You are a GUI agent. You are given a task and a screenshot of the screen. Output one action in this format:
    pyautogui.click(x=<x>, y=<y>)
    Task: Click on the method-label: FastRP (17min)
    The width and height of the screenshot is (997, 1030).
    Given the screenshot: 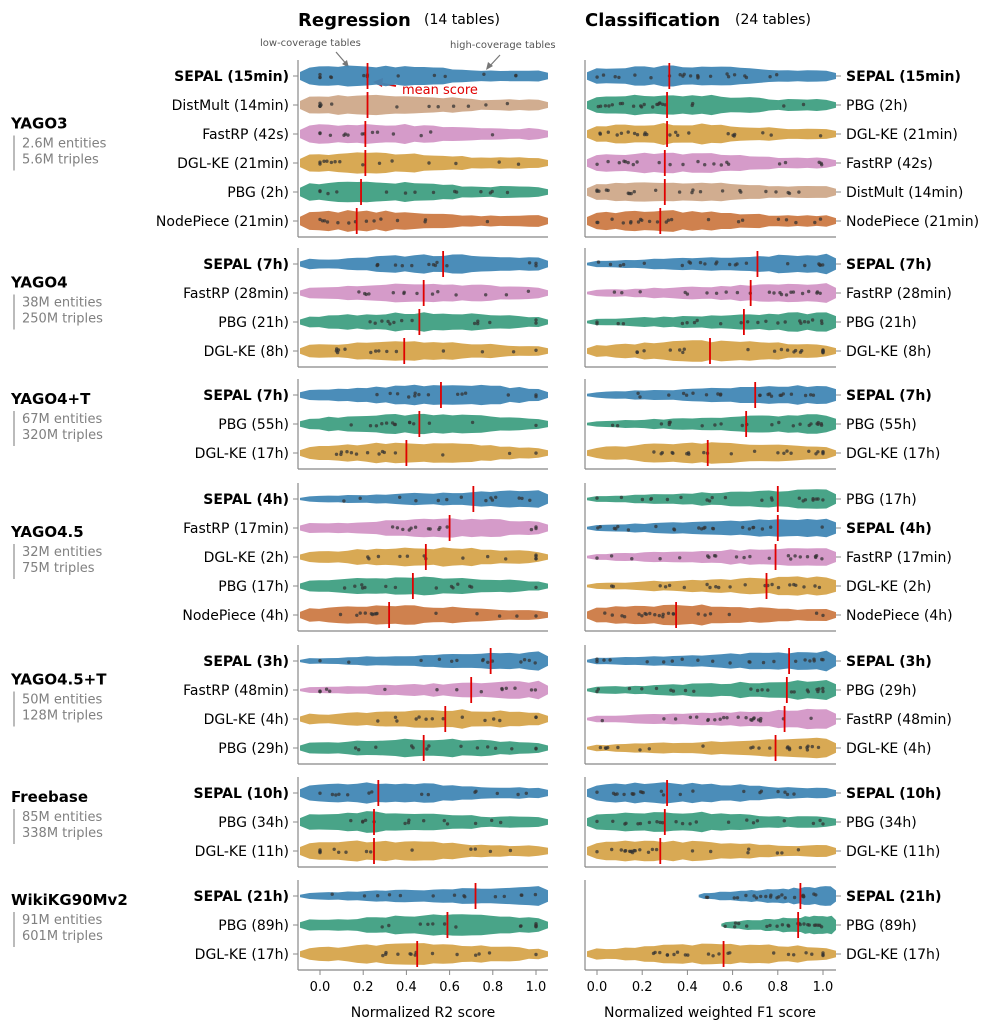 What is the action you would take?
    pyautogui.click(x=236, y=529)
    